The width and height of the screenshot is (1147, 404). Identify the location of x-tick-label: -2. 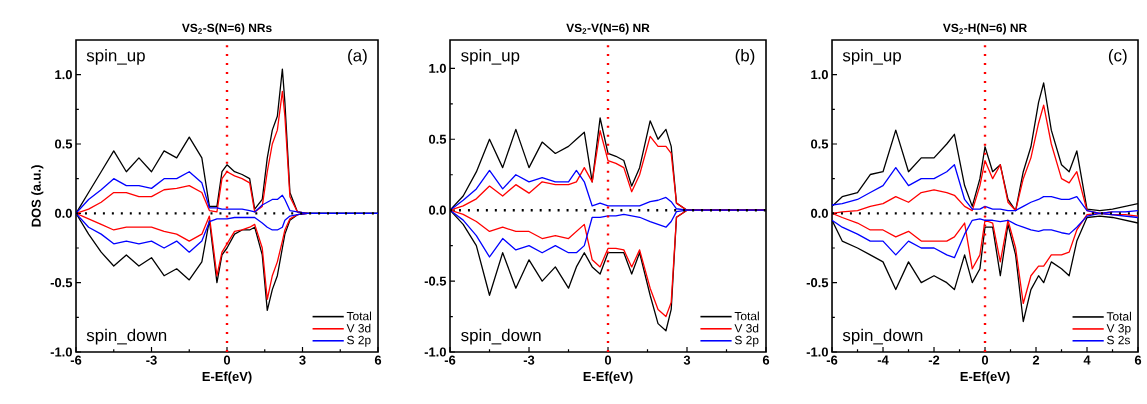
(934, 360).